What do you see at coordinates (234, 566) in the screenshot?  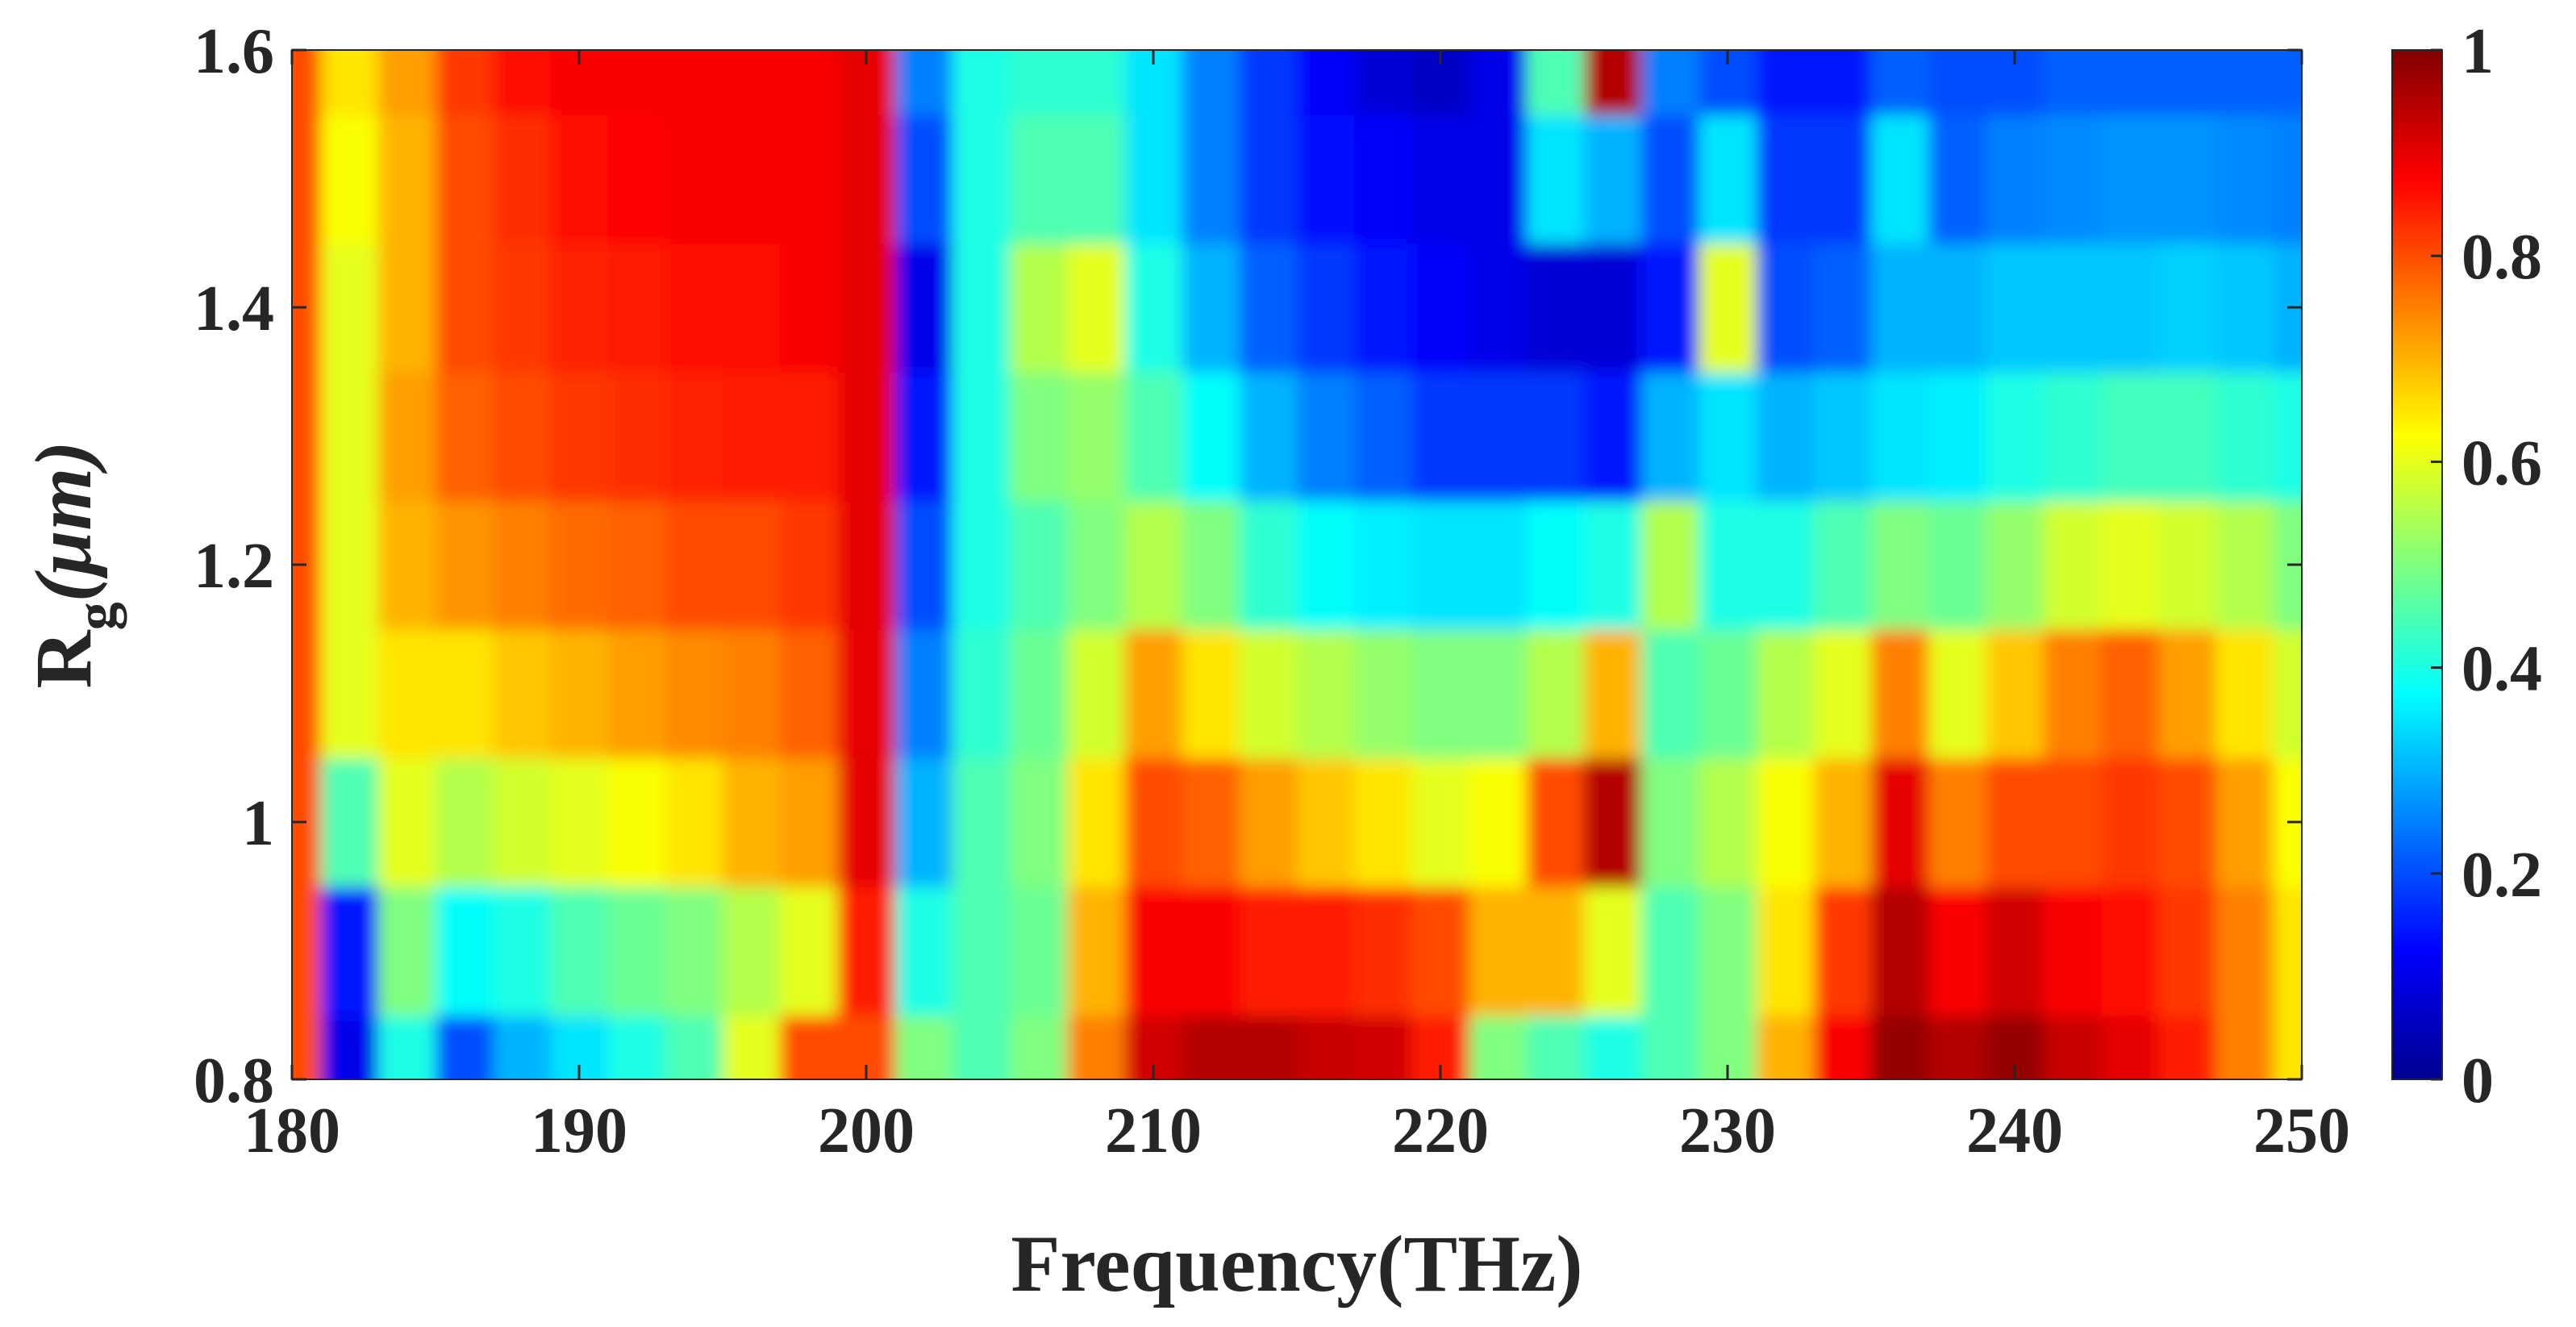 I see `y-tick-label: 1.2` at bounding box center [234, 566].